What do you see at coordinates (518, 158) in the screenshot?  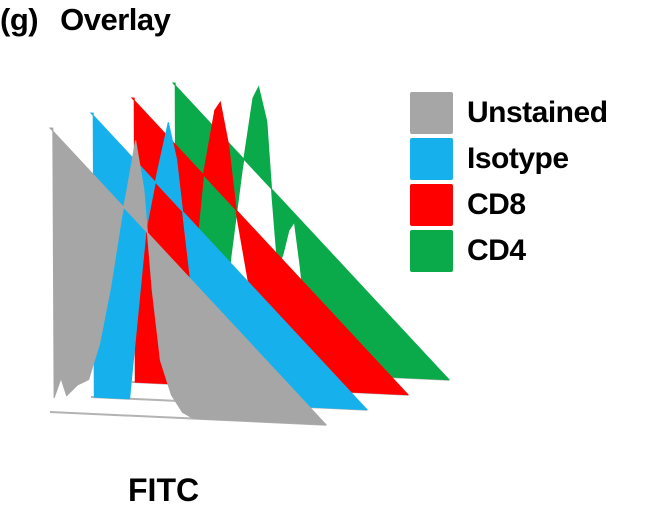 I see `legend-label: Isotype` at bounding box center [518, 158].